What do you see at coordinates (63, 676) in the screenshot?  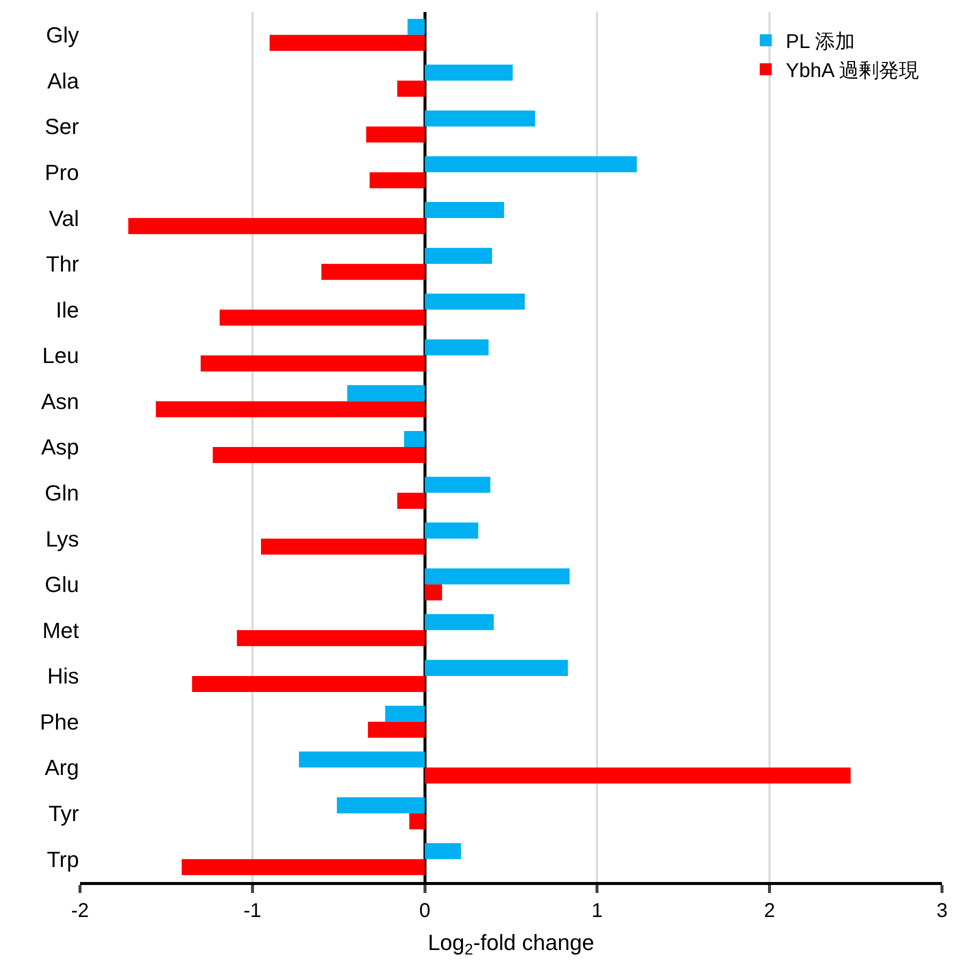 I see `y-tick-label: His` at bounding box center [63, 676].